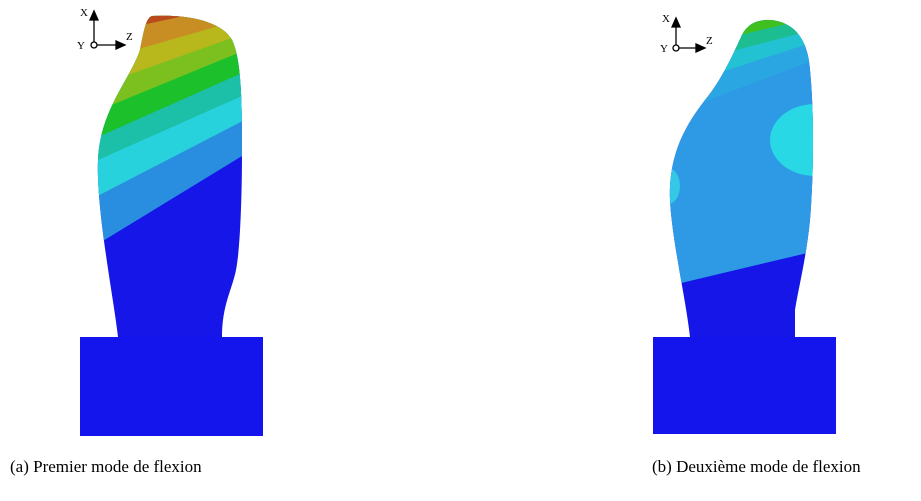 Image resolution: width=921 pixels, height=501 pixels. What do you see at coordinates (756, 466) in the screenshot?
I see `caption: (b) Deuxième mode de flexion` at bounding box center [756, 466].